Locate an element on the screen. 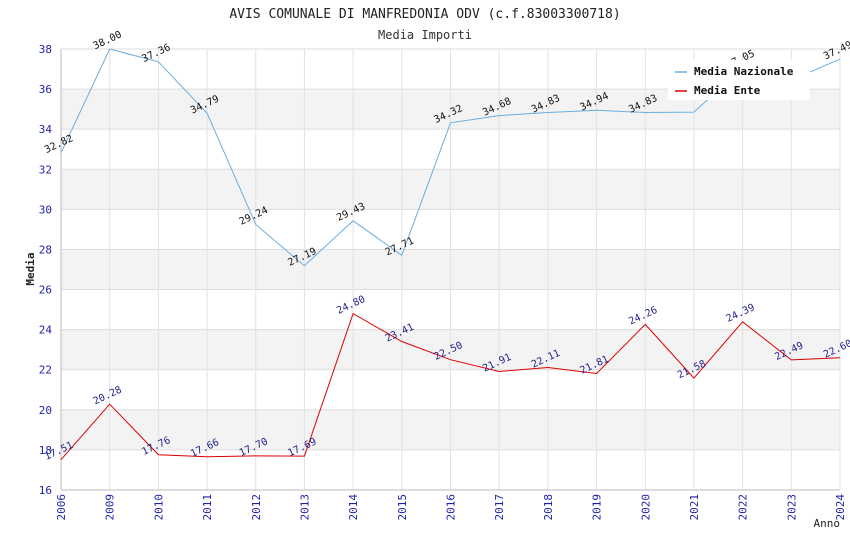 The height and width of the screenshot is (550, 850). y-tick-label: 32 is located at coordinates (45, 169).